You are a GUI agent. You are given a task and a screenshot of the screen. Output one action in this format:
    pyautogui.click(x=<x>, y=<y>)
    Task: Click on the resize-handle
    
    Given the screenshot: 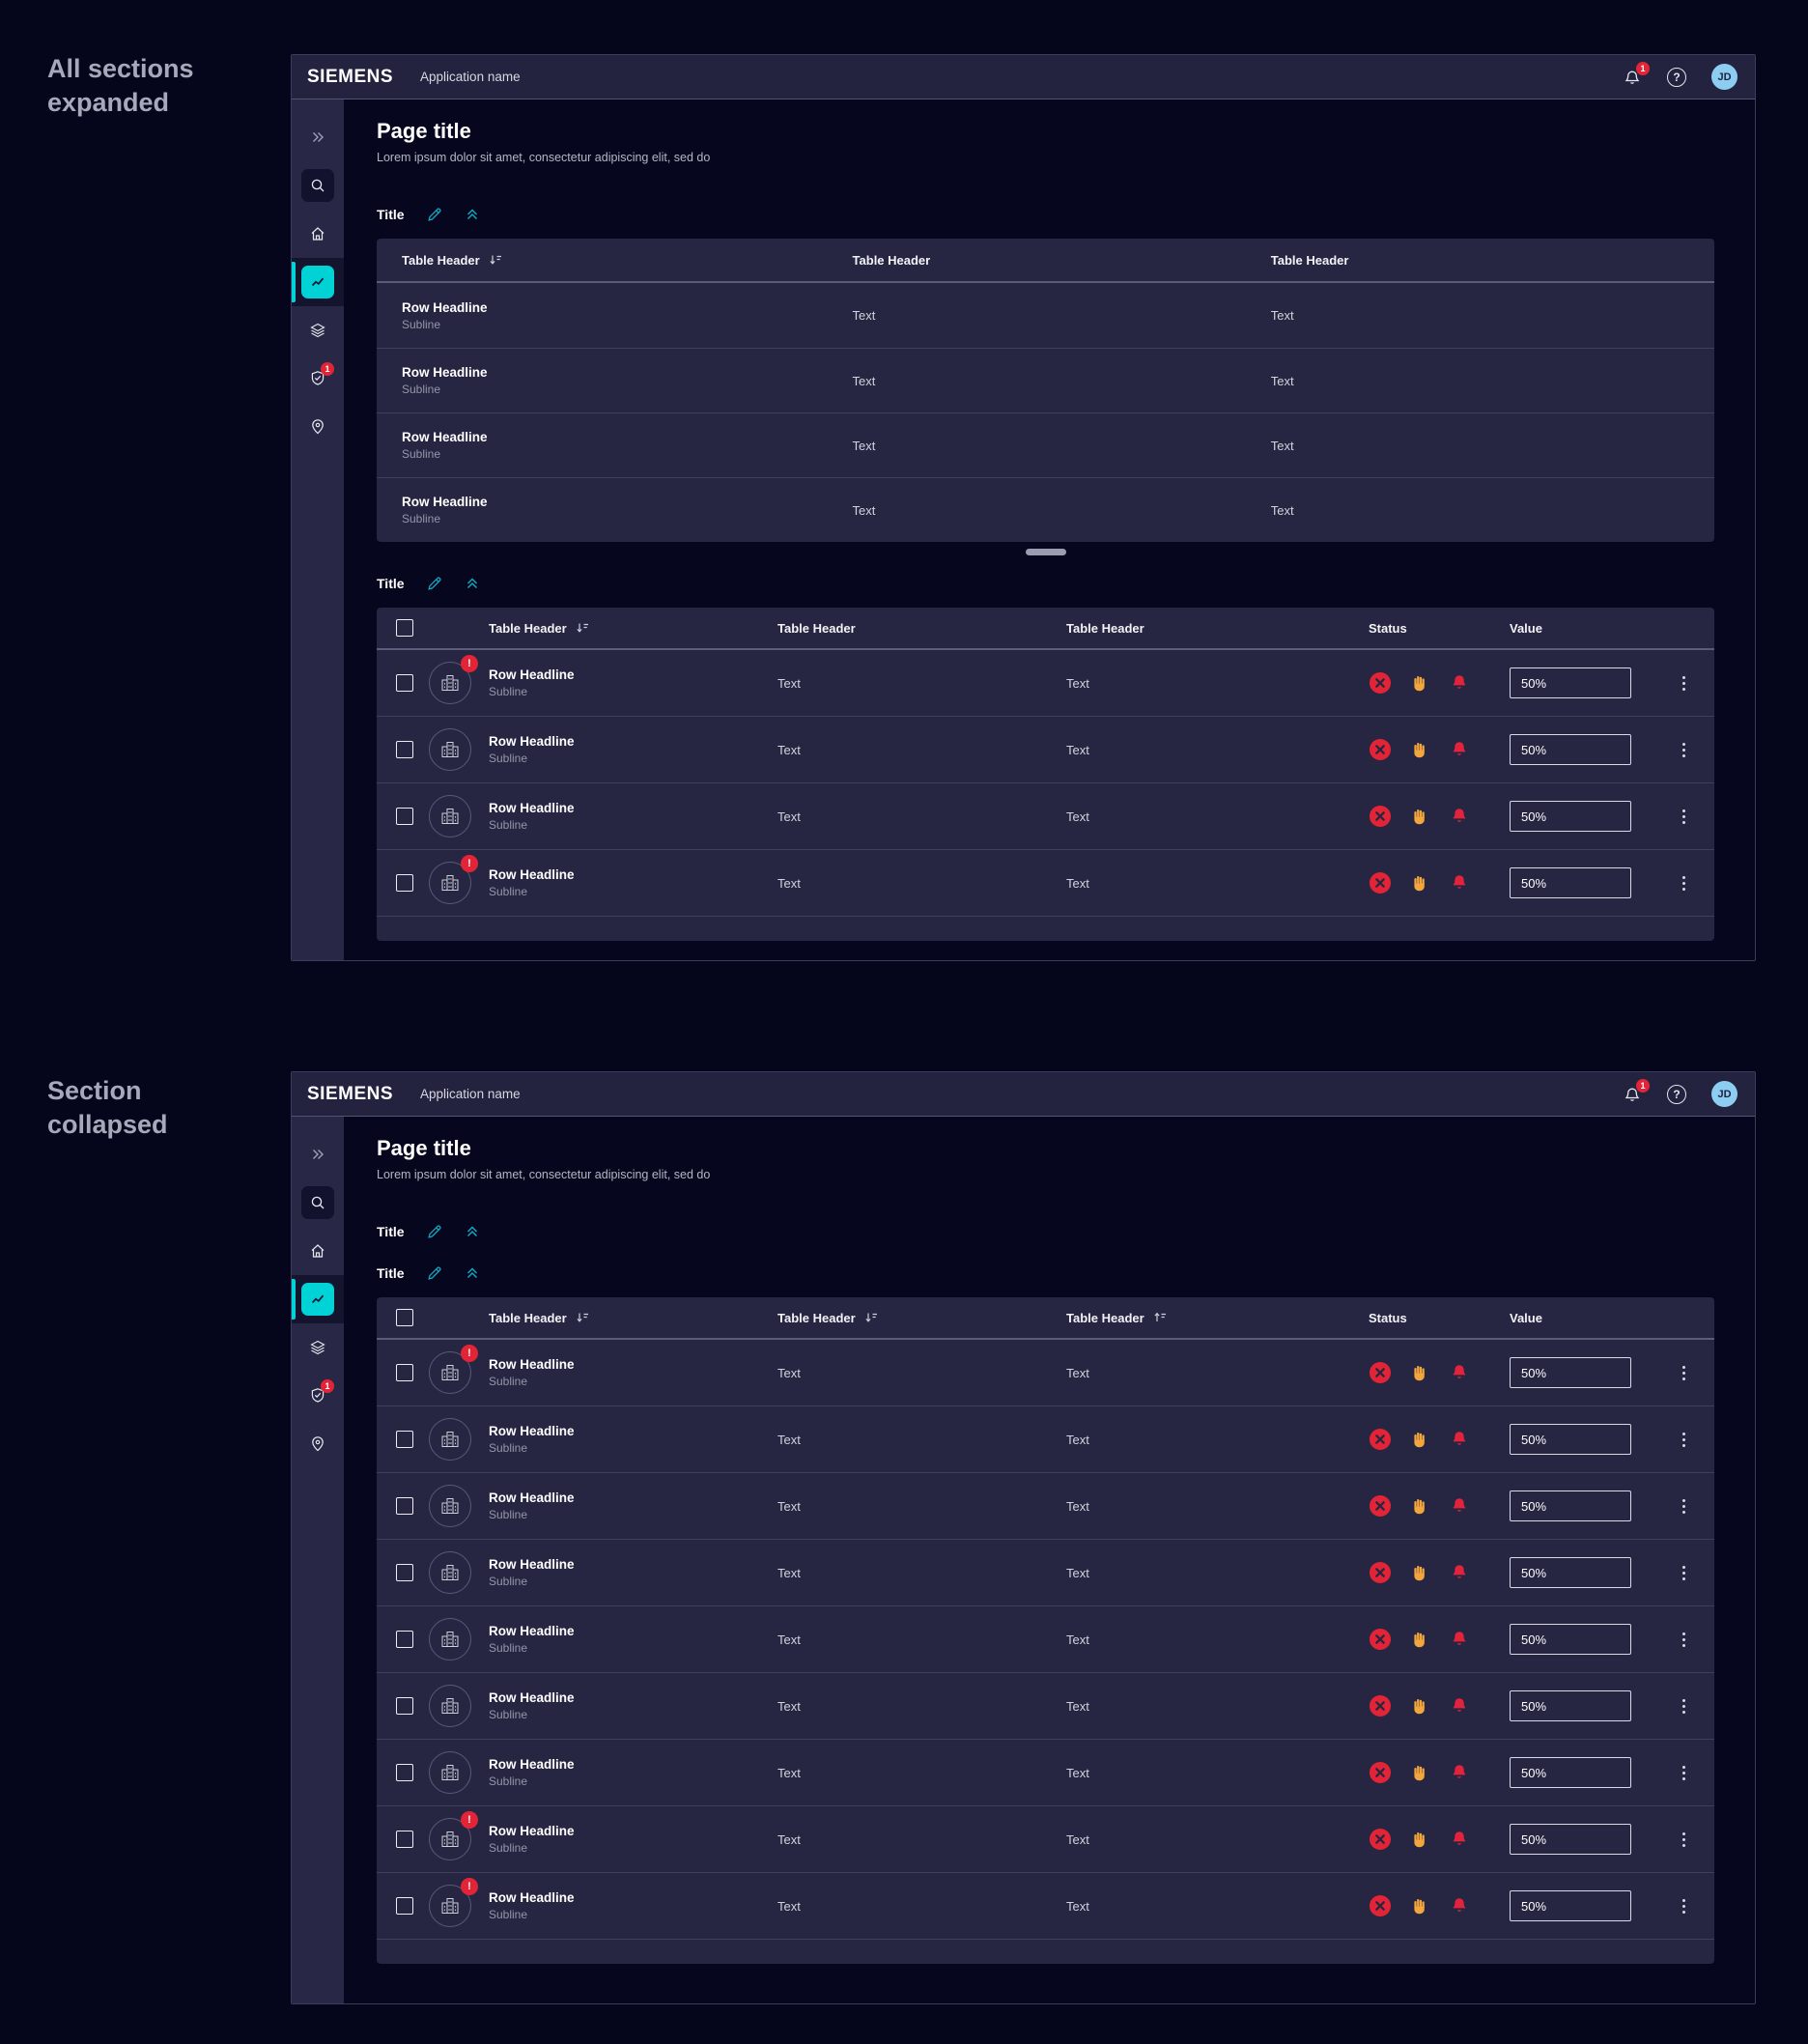 What is the action you would take?
    pyautogui.click(x=1045, y=552)
    